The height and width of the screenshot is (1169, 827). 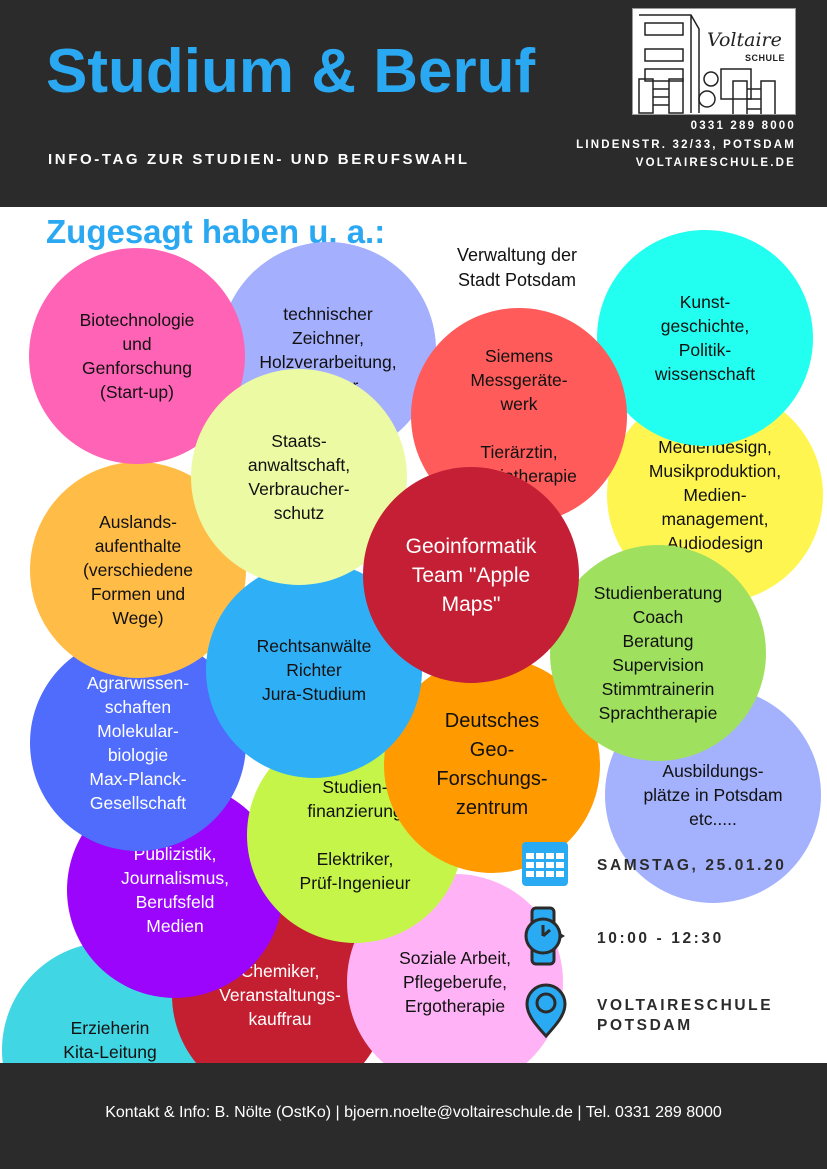 What do you see at coordinates (471, 575) in the screenshot?
I see `participant-circle: Geoinformatik Team "Apple Maps"` at bounding box center [471, 575].